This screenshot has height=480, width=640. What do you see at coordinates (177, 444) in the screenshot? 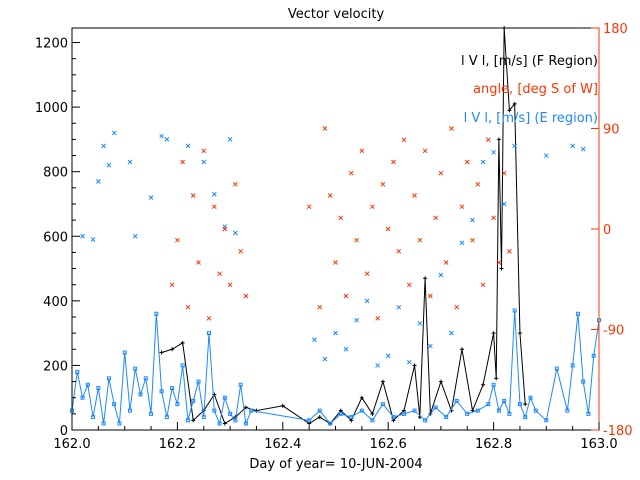
I see `x-tick-label: 162.2` at bounding box center [177, 444].